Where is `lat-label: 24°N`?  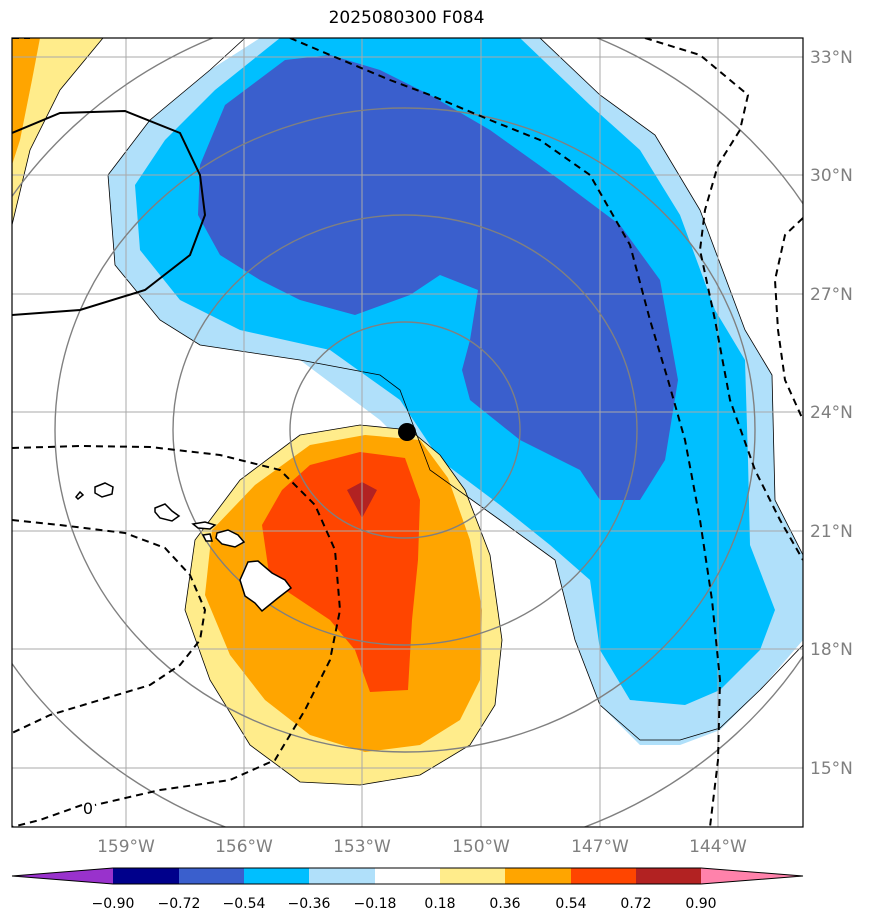
lat-label: 24°N is located at coordinates (831, 413).